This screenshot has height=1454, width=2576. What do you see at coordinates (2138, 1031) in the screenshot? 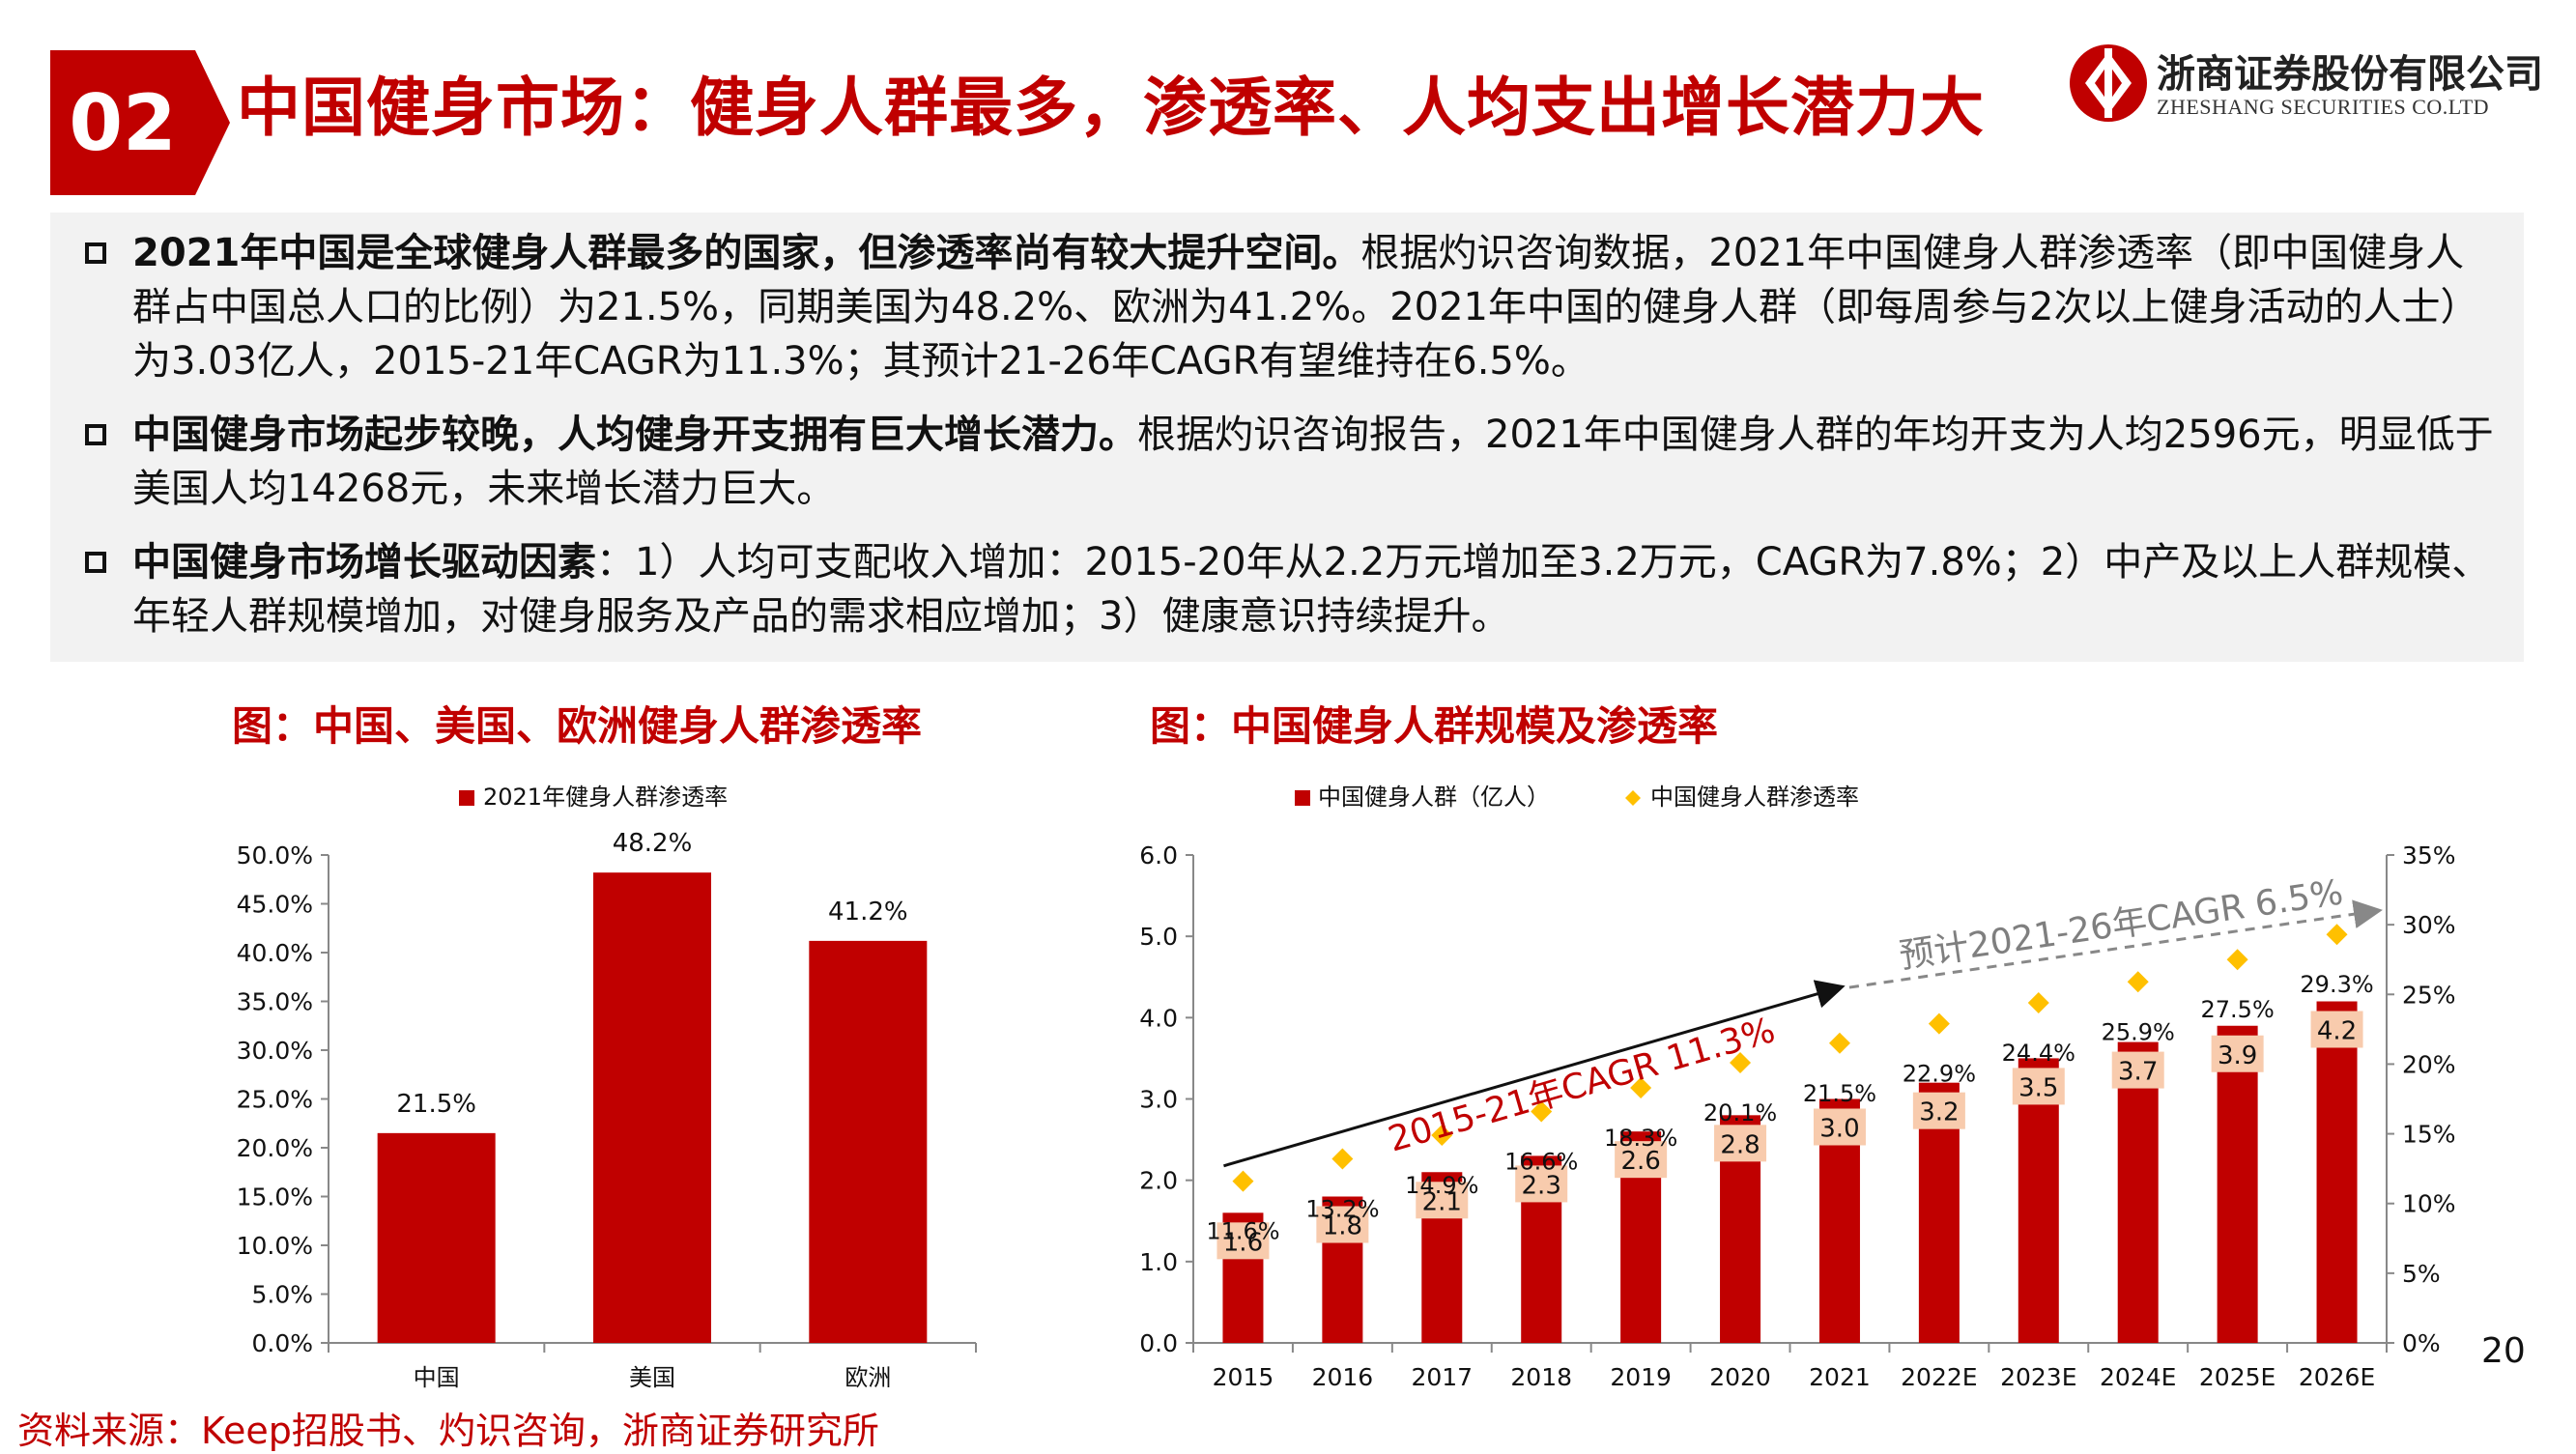
I see `penetration-label: 25.9%` at bounding box center [2138, 1031].